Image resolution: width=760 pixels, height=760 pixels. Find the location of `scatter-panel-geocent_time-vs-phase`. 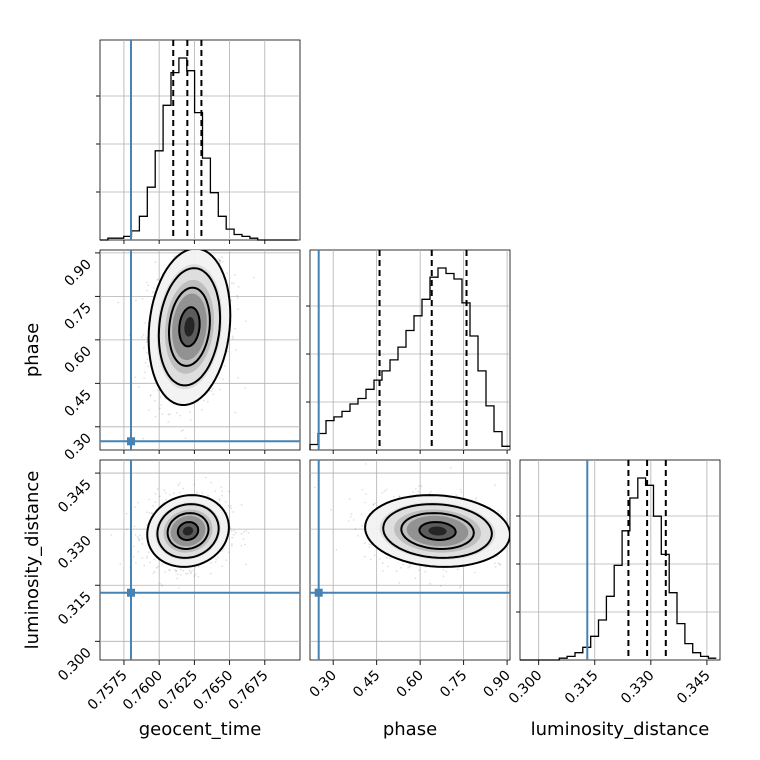

scatter-panel-geocent_time-vs-phase is located at coordinates (200, 347).